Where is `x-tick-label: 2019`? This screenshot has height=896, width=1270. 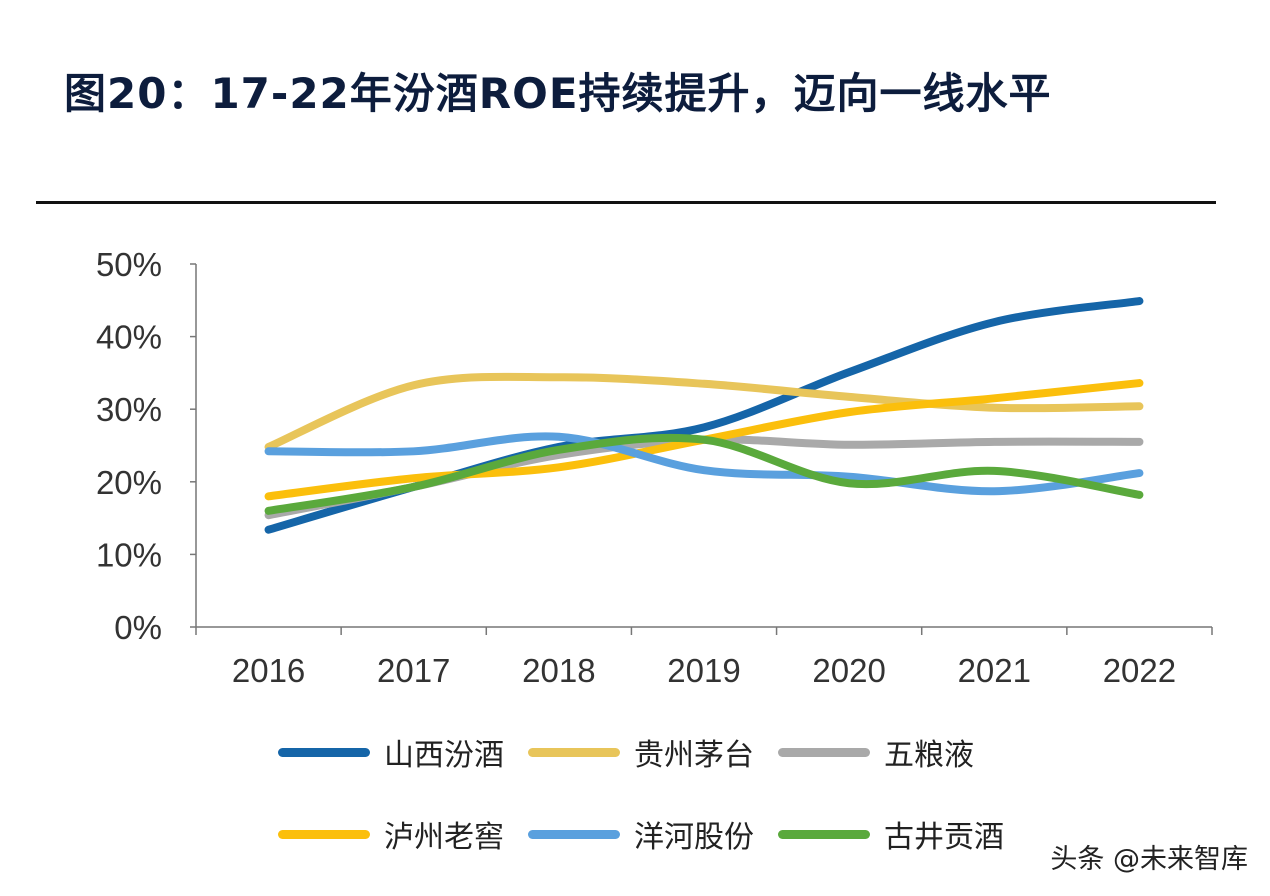
x-tick-label: 2019 is located at coordinates (703, 670).